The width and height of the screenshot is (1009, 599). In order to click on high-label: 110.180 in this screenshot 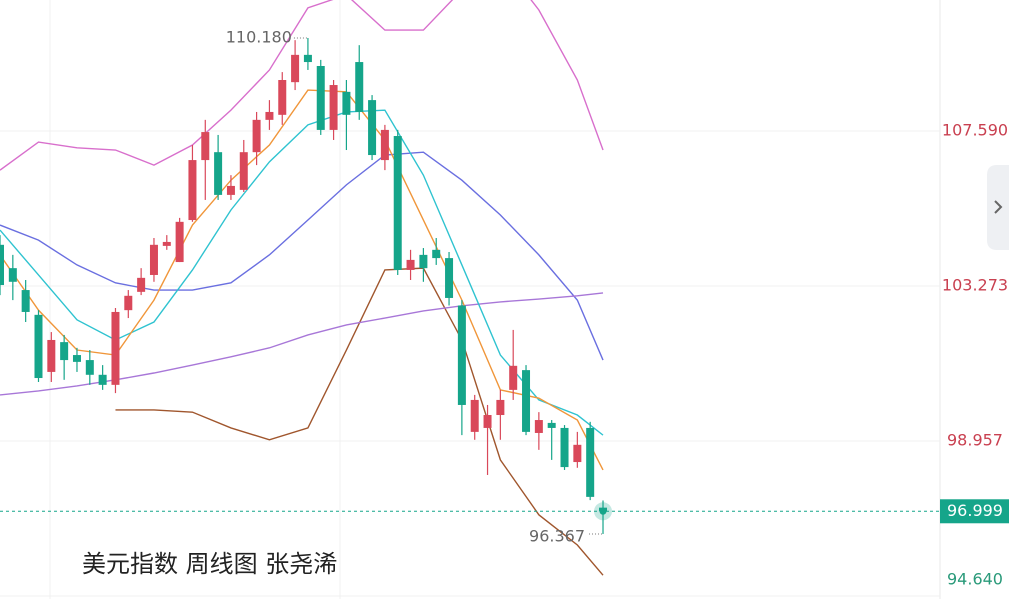, I will do `click(259, 36)`.